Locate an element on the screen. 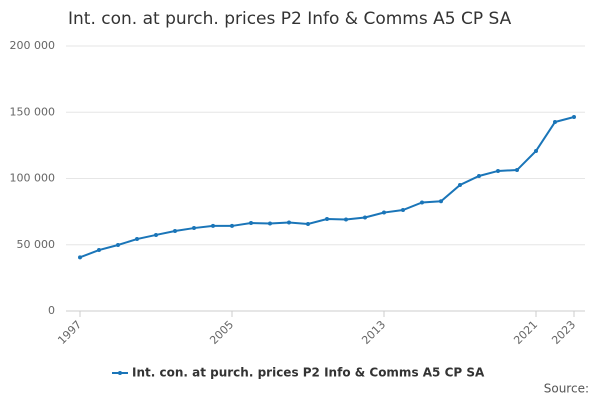  y-tick-label: 150 000 is located at coordinates (33, 111).